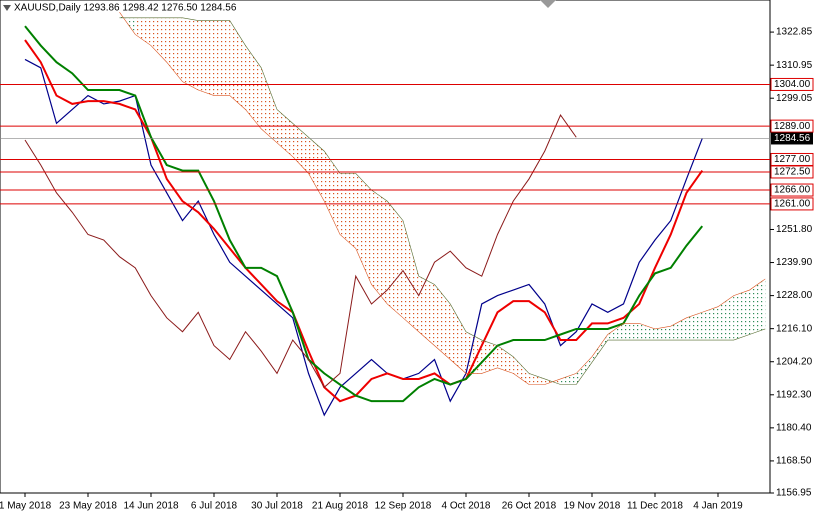  I want to click on y-tick-label: 1239.90, so click(794, 262).